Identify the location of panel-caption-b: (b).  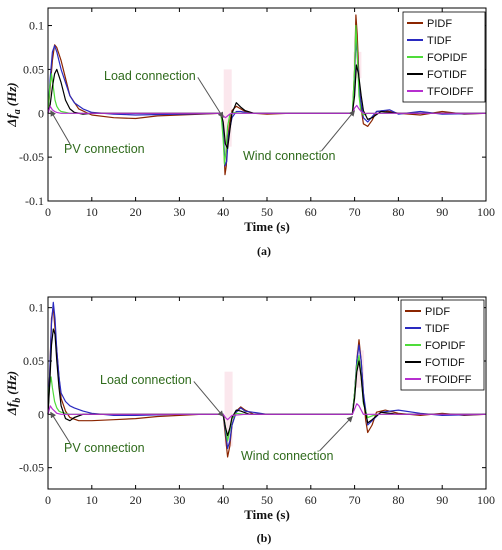
(264, 538).